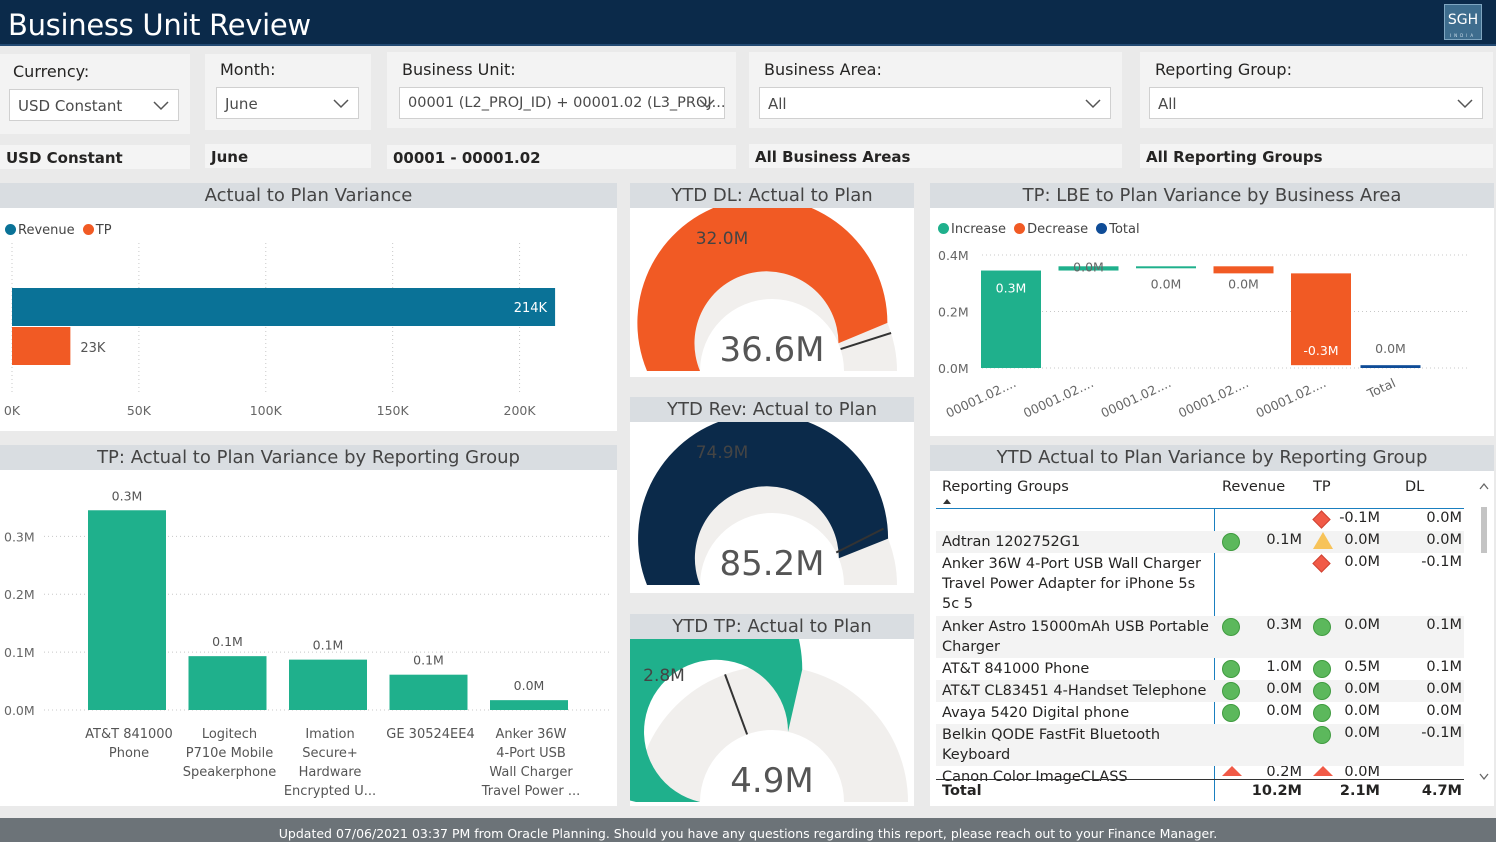 The width and height of the screenshot is (1496, 842). I want to click on scroll-up-icon, so click(1484, 486).